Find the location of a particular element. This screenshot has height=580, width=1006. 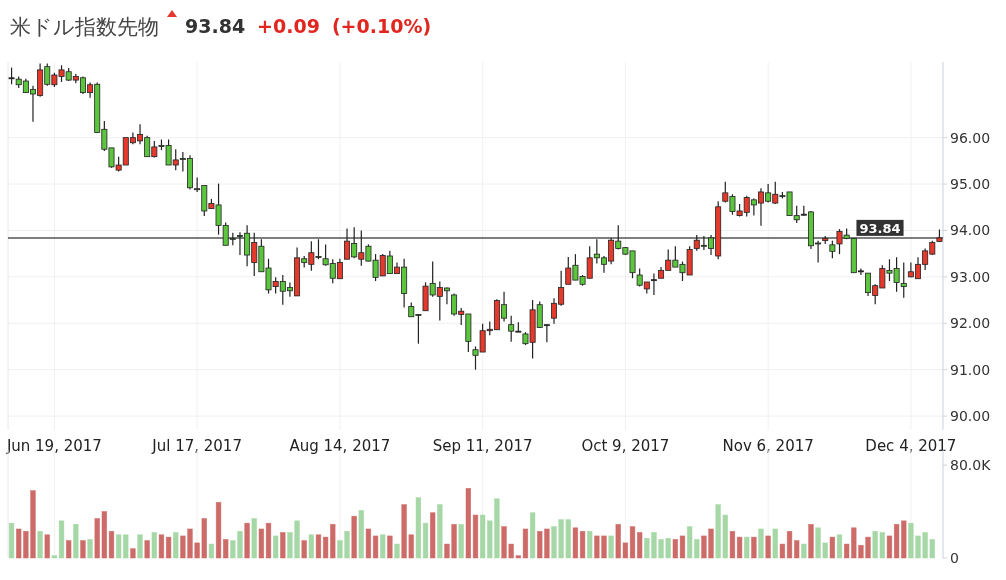

y-tick-label: 0 is located at coordinates (954, 558).